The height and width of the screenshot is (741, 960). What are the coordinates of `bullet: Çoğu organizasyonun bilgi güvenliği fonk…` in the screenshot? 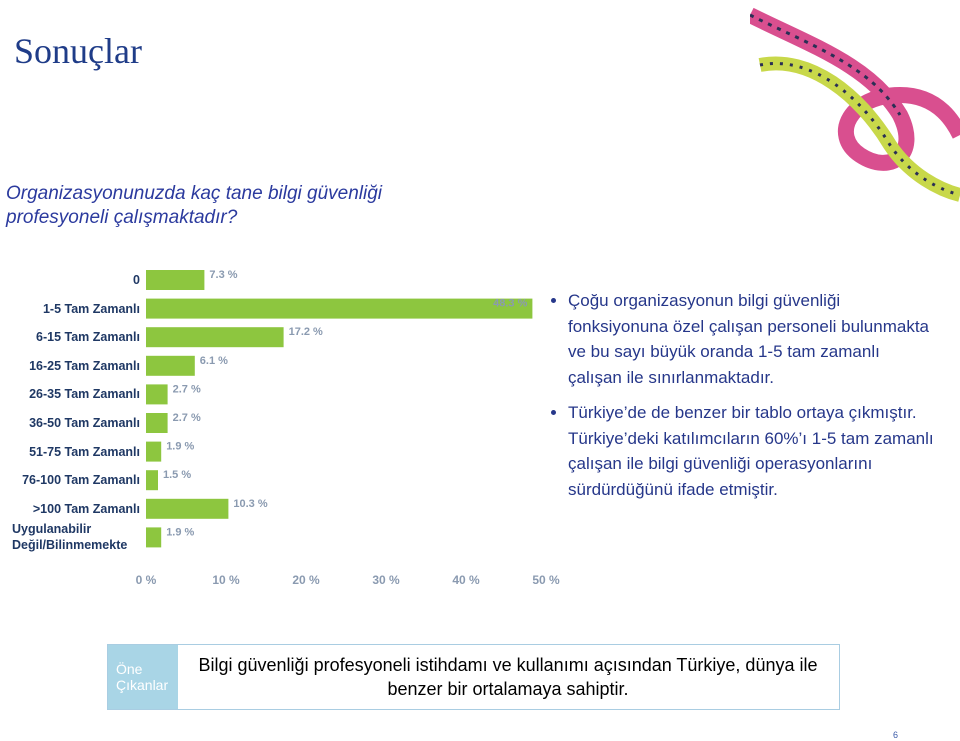 It's located at (753, 339).